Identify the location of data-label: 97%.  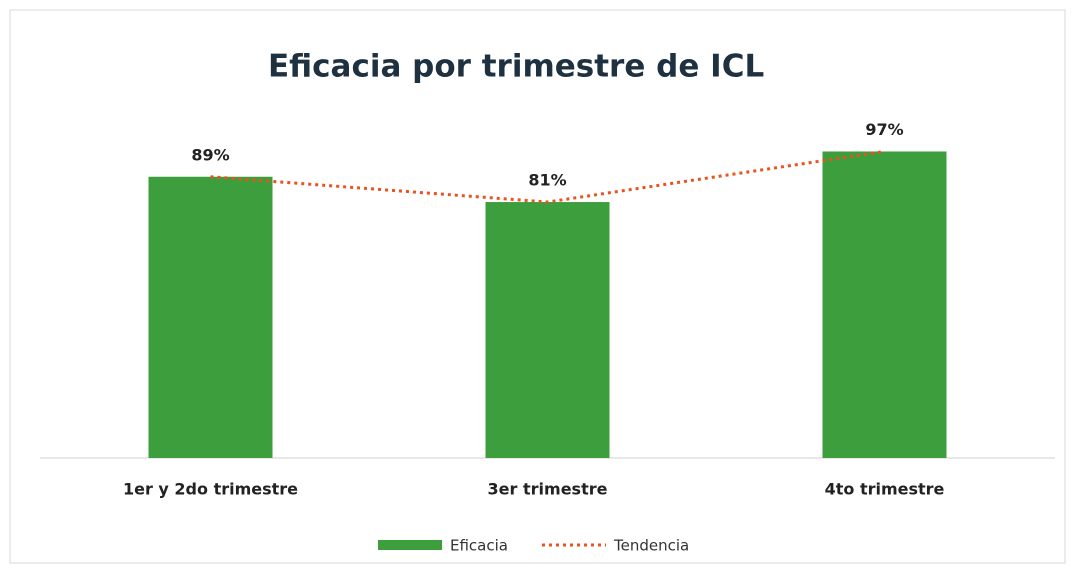
(884, 129).